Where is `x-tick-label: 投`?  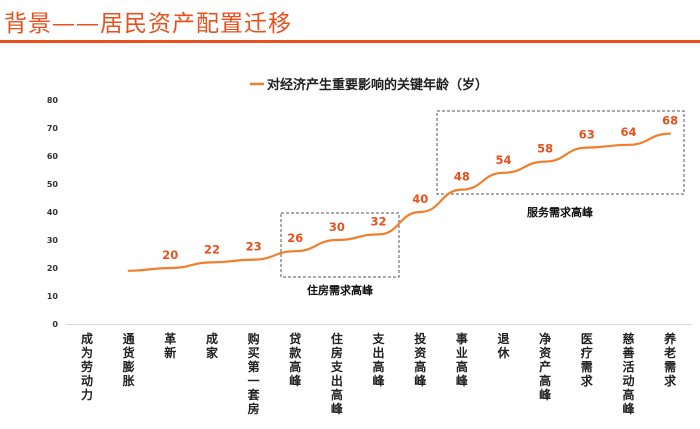 x-tick-label: 投 is located at coordinates (420, 338).